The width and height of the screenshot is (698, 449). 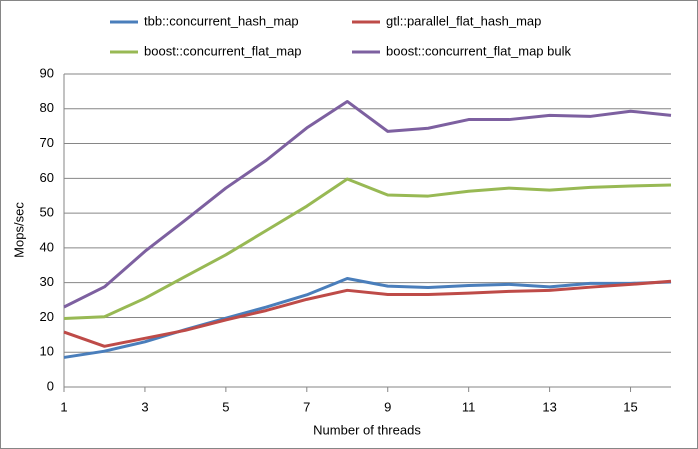 I want to click on x-tick-label: 9, so click(x=387, y=406).